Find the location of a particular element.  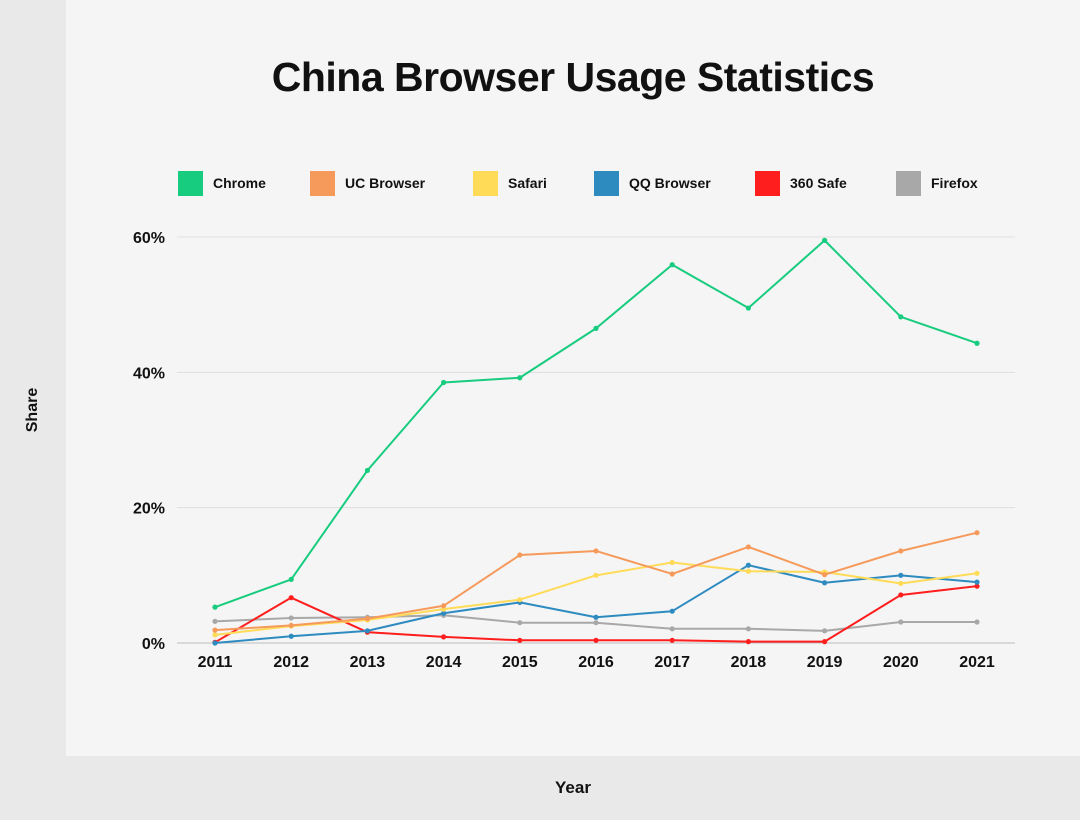

legend-item: UC Browser is located at coordinates (367, 183).